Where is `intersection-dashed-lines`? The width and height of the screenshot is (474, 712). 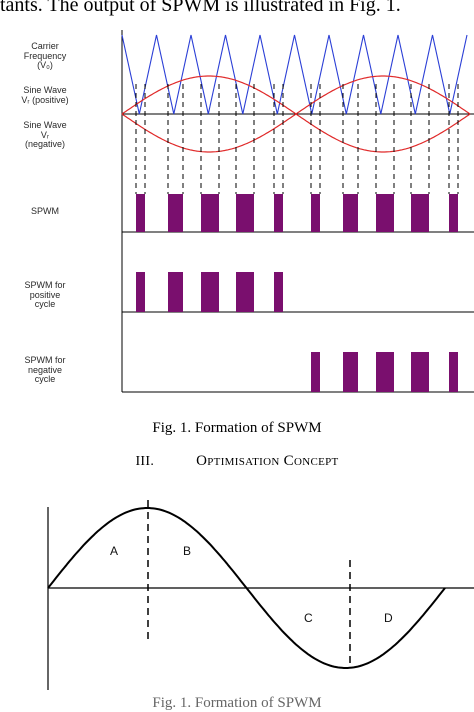 intersection-dashed-lines is located at coordinates (297, 139).